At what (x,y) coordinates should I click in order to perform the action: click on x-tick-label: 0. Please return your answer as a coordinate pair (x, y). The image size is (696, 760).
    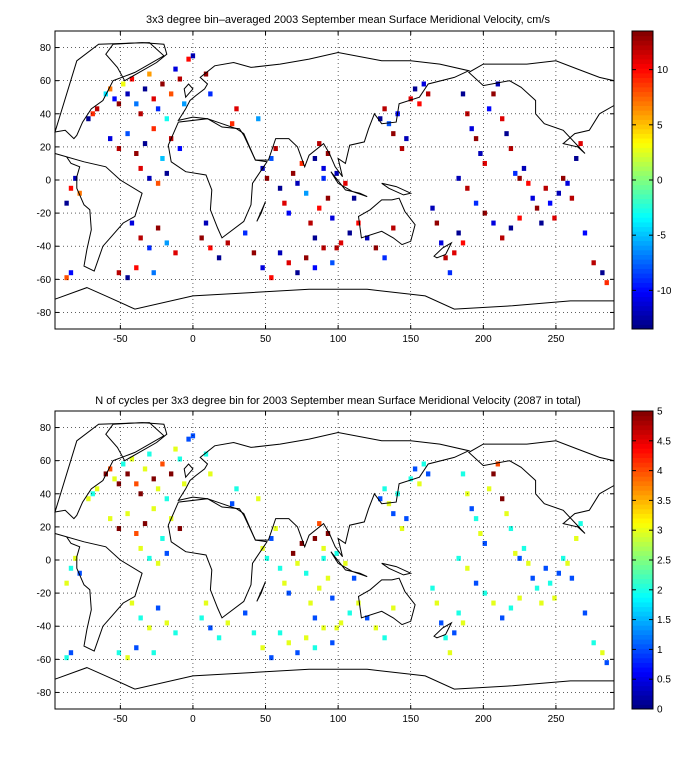
    Looking at the image, I should click on (193, 719).